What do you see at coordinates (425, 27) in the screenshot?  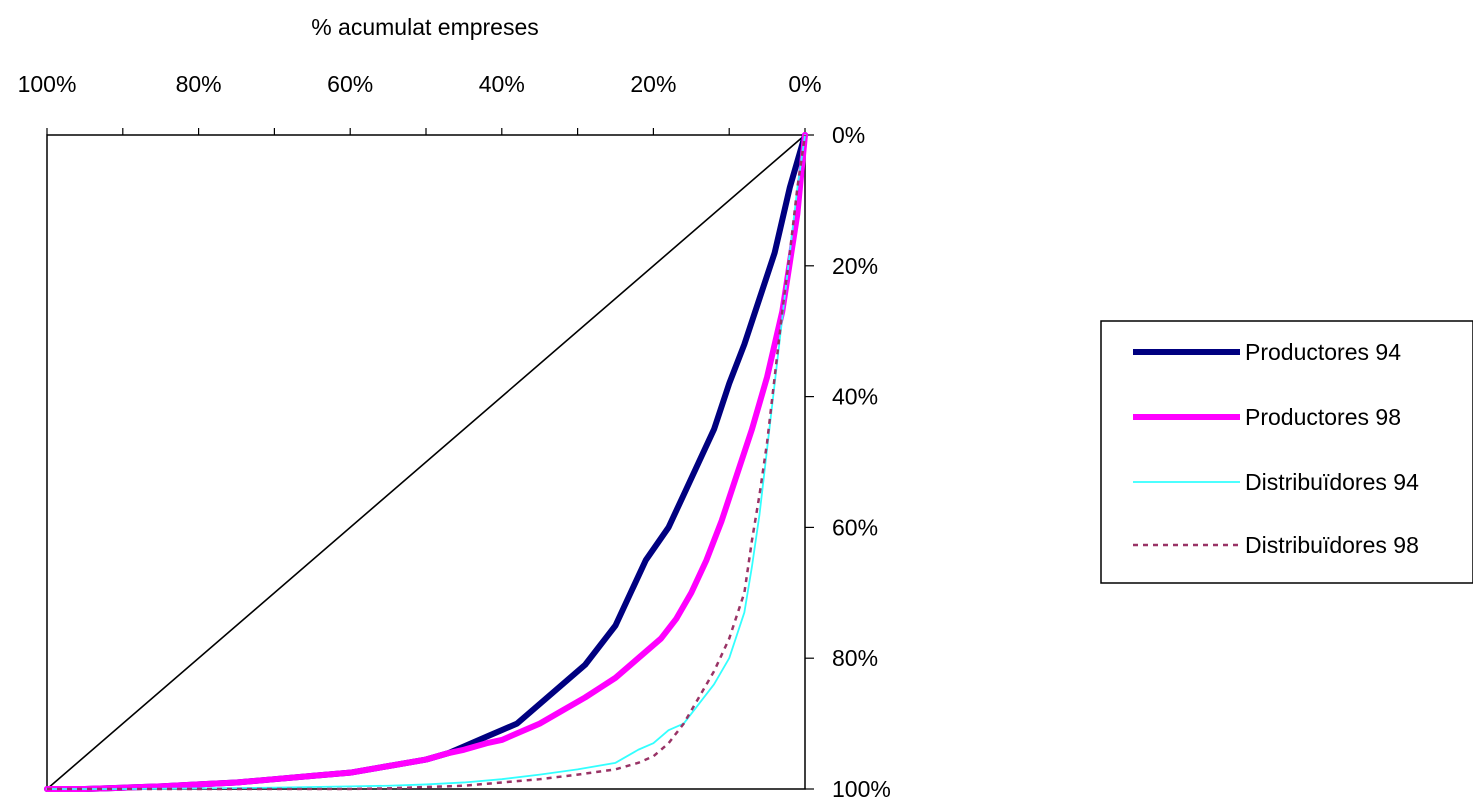 I see `x-axis-title: % acumulat empreses` at bounding box center [425, 27].